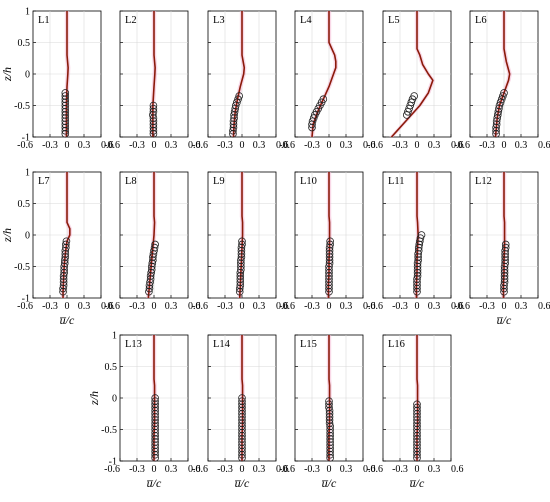 The height and width of the screenshot is (502, 550). What do you see at coordinates (417, 483) in the screenshot?
I see `x-axis-label: u̅/c` at bounding box center [417, 483].